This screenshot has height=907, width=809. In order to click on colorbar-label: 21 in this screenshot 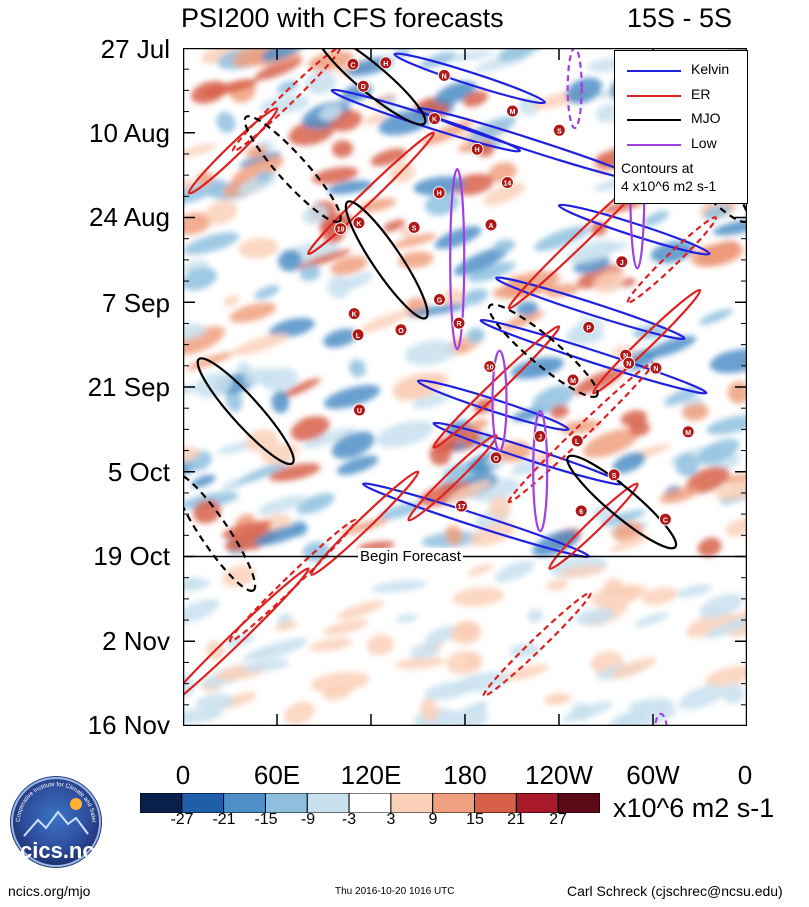, I will do `click(516, 819)`.